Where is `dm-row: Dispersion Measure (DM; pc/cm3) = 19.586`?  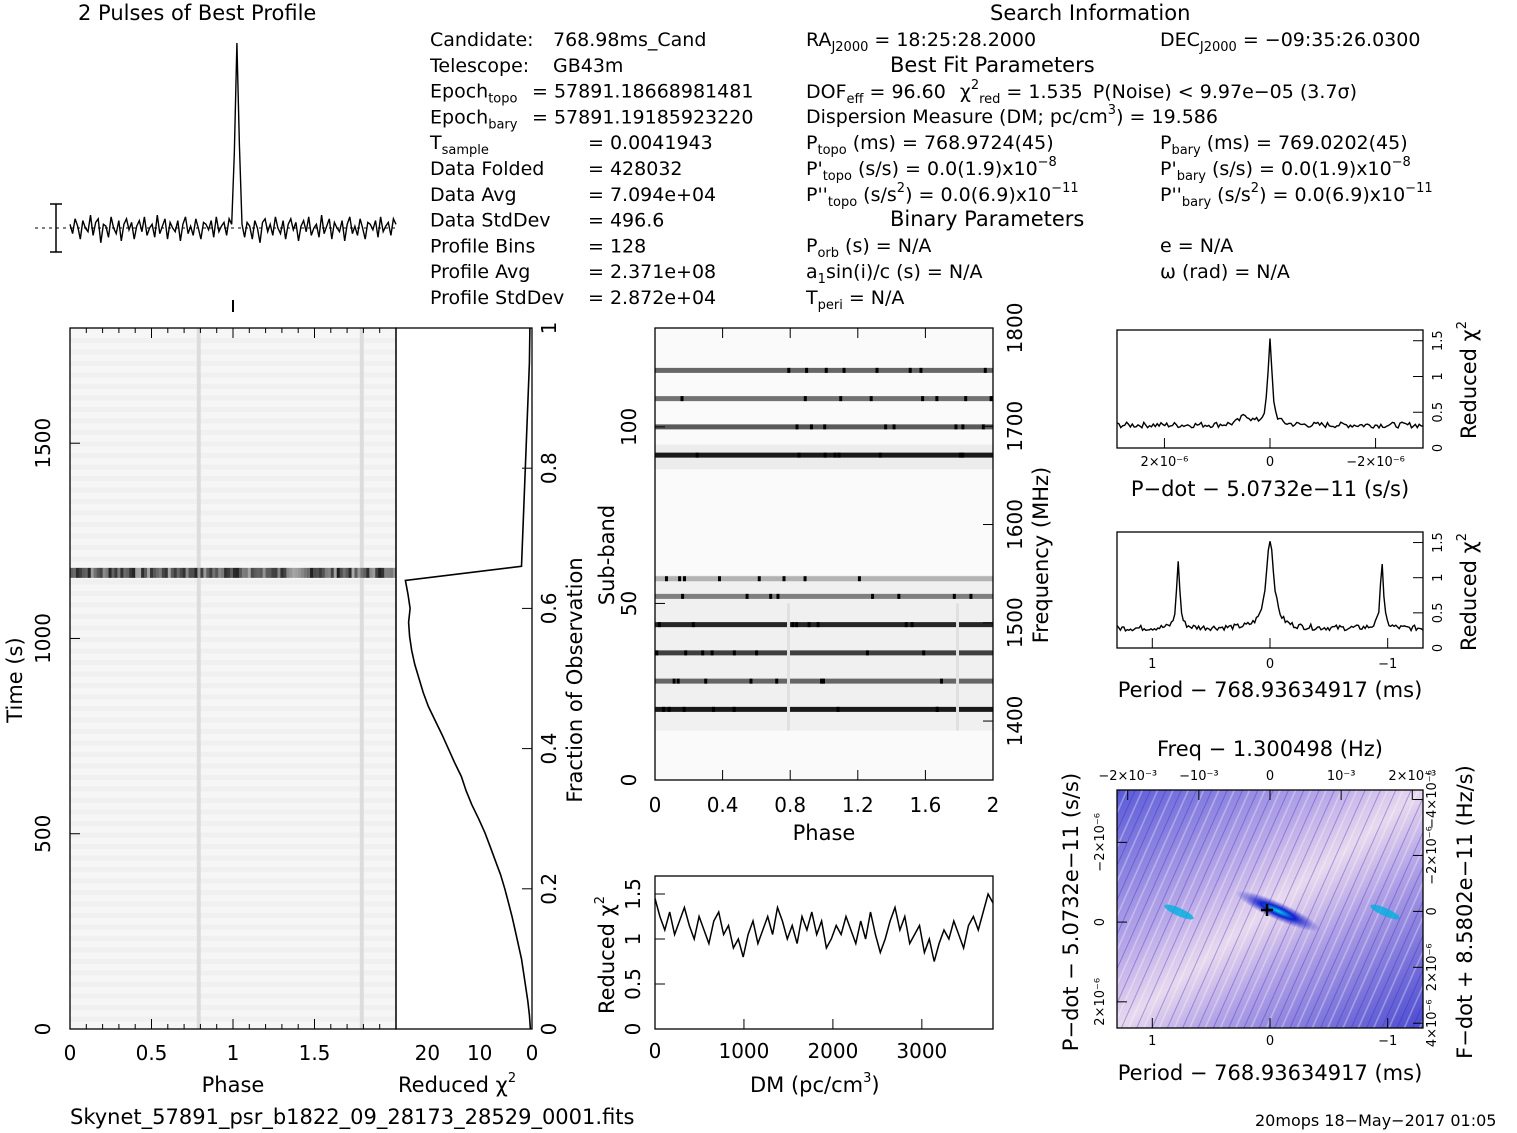 dm-row: Dispersion Measure (DM; pc/cm3) = 19.586 is located at coordinates (1012, 115).